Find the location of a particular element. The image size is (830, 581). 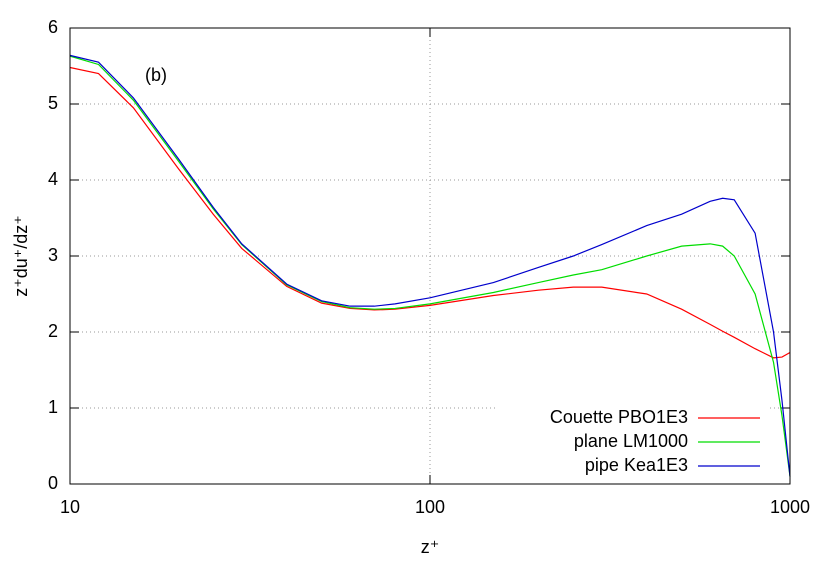

x-axis-label: z⁺ is located at coordinates (430, 547).